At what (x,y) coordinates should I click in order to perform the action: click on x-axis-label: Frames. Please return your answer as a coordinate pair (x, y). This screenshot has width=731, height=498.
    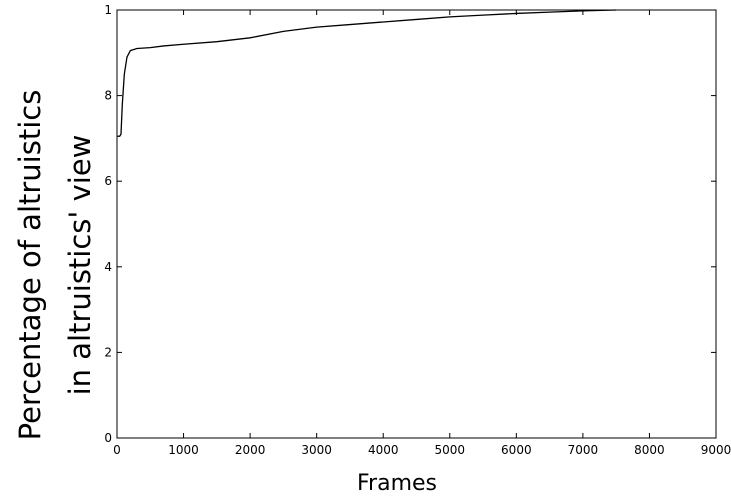
    Looking at the image, I should click on (397, 483).